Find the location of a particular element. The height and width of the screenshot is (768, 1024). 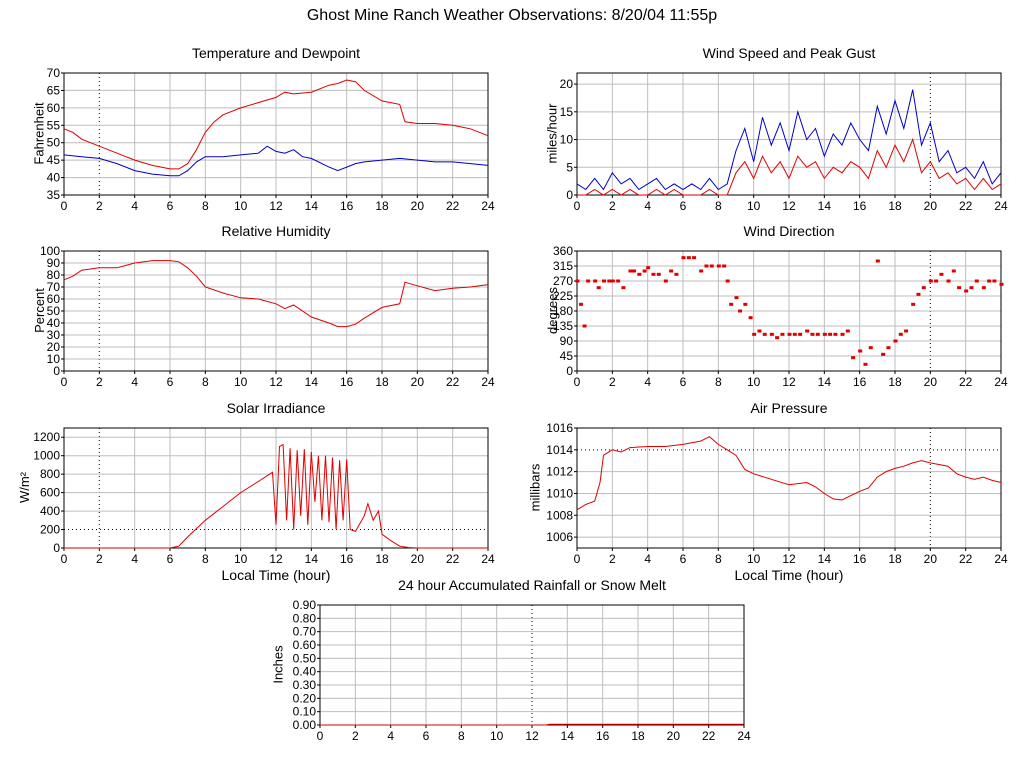

y-tick-label: 40 is located at coordinates (54, 323).